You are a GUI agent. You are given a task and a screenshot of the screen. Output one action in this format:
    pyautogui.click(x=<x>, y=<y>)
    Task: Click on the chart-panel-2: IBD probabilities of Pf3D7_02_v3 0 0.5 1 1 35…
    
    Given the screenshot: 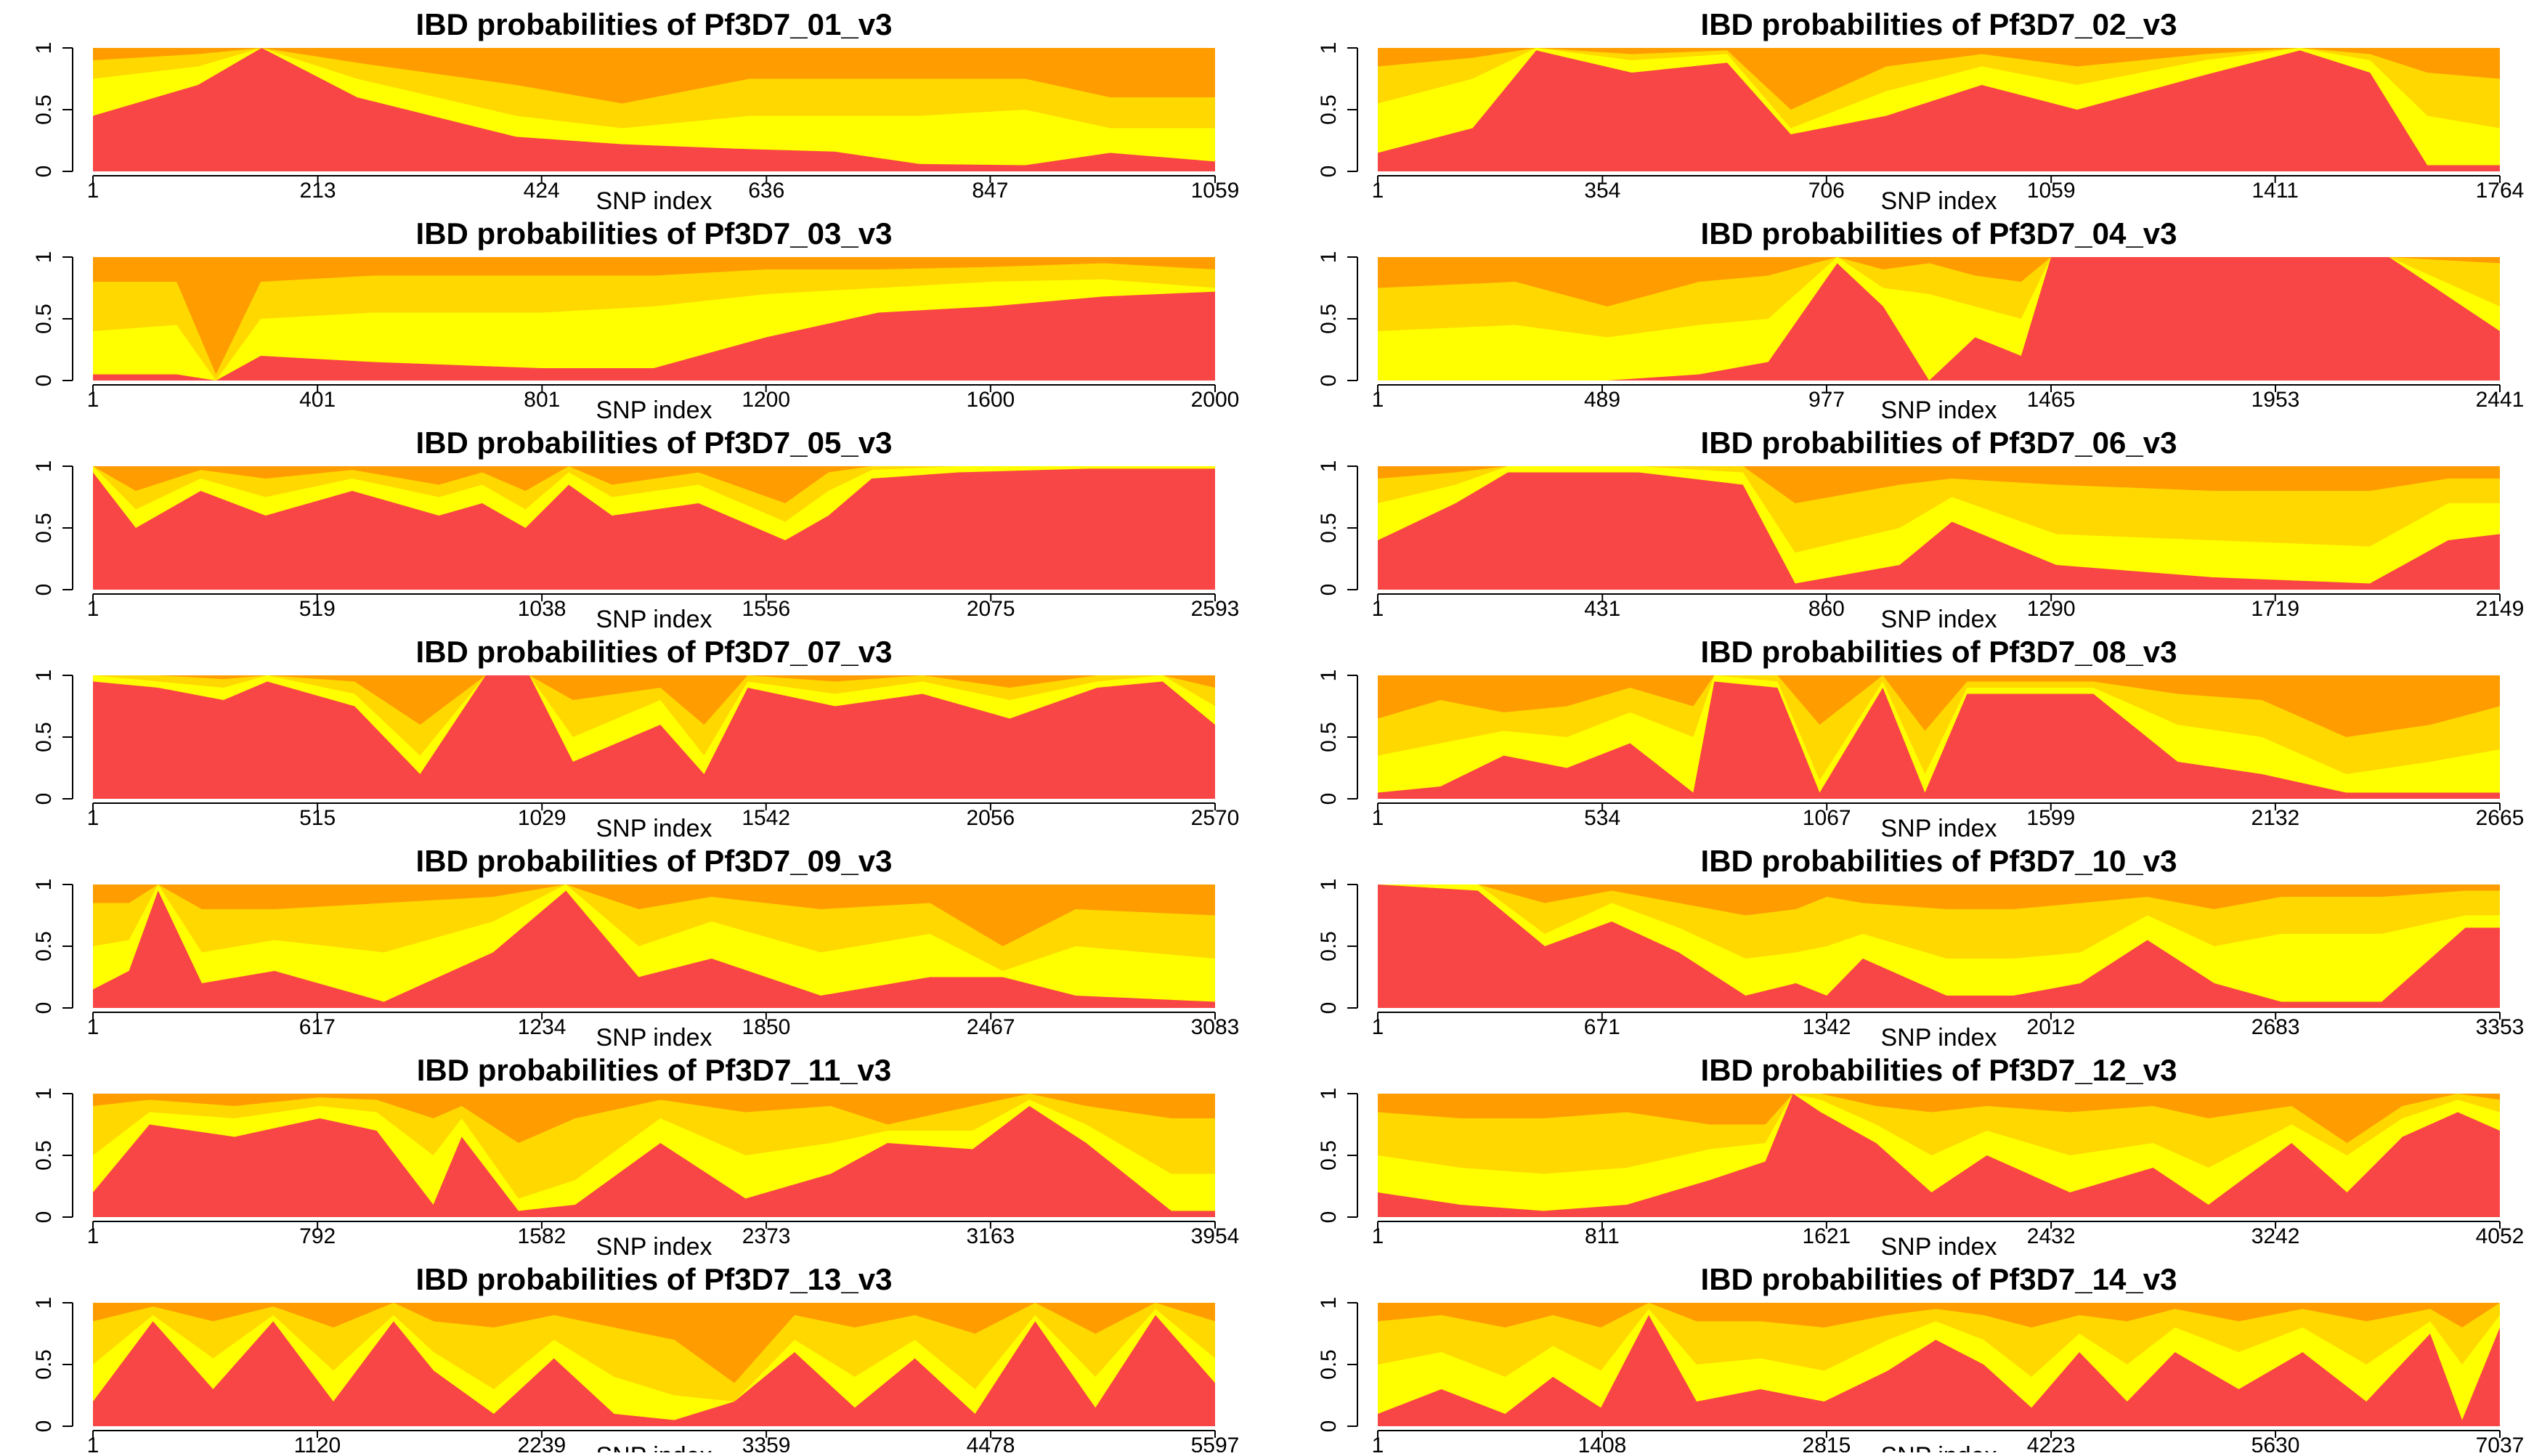 What is the action you would take?
    pyautogui.click(x=1921, y=111)
    